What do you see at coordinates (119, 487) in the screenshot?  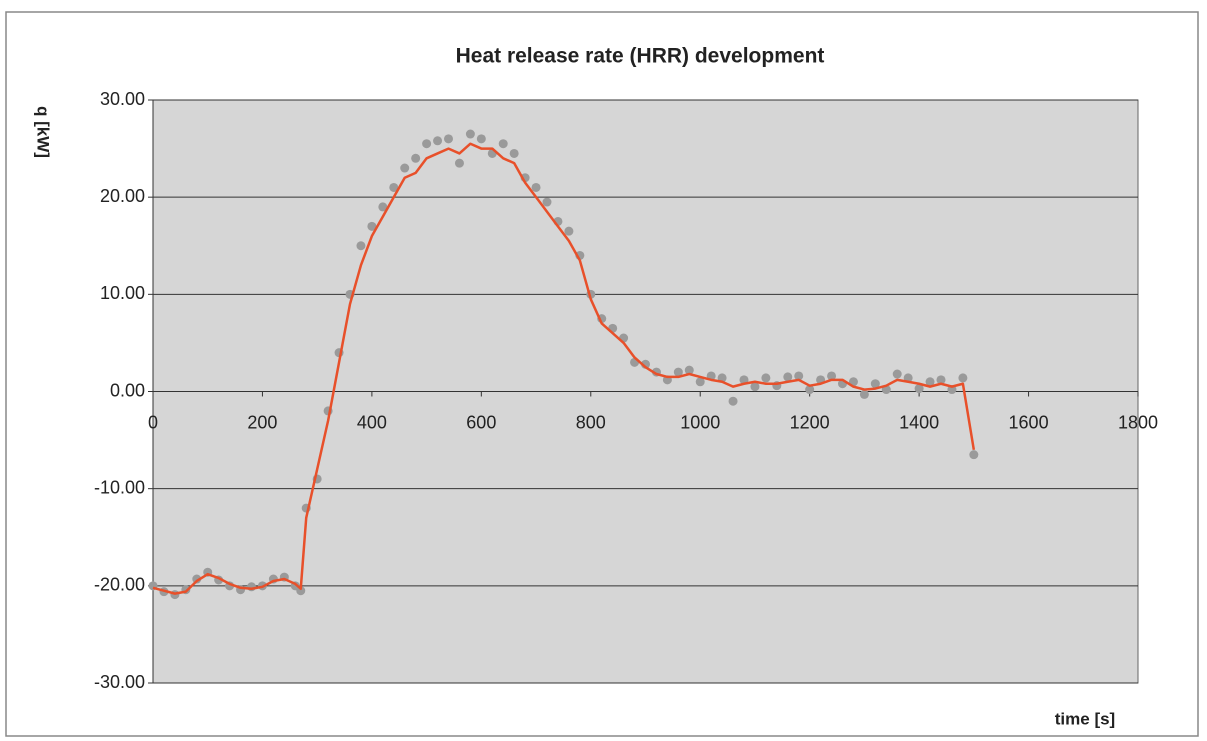 I see `y-tick-label: -10.00` at bounding box center [119, 487].